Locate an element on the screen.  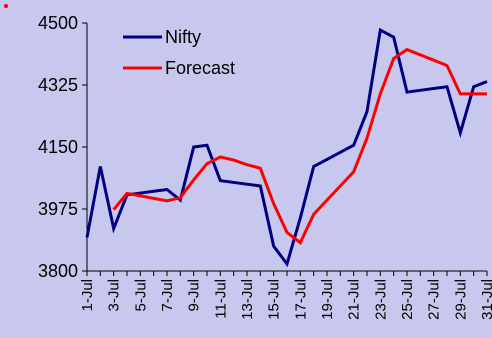
x-tick-label: 3-Jul is located at coordinates (114, 295).